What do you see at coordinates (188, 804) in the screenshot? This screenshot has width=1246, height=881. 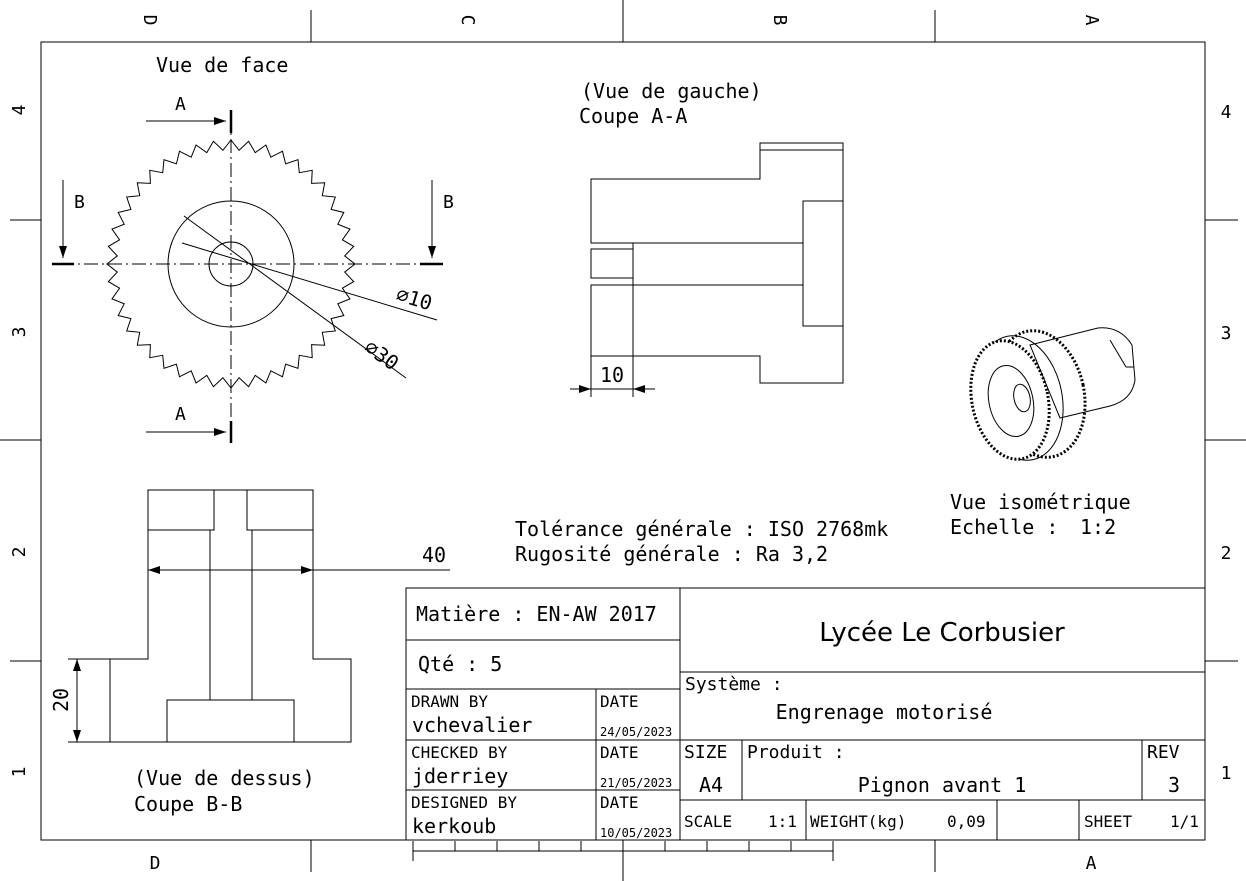 I see `top-view-title-2: Coupe B-B` at bounding box center [188, 804].